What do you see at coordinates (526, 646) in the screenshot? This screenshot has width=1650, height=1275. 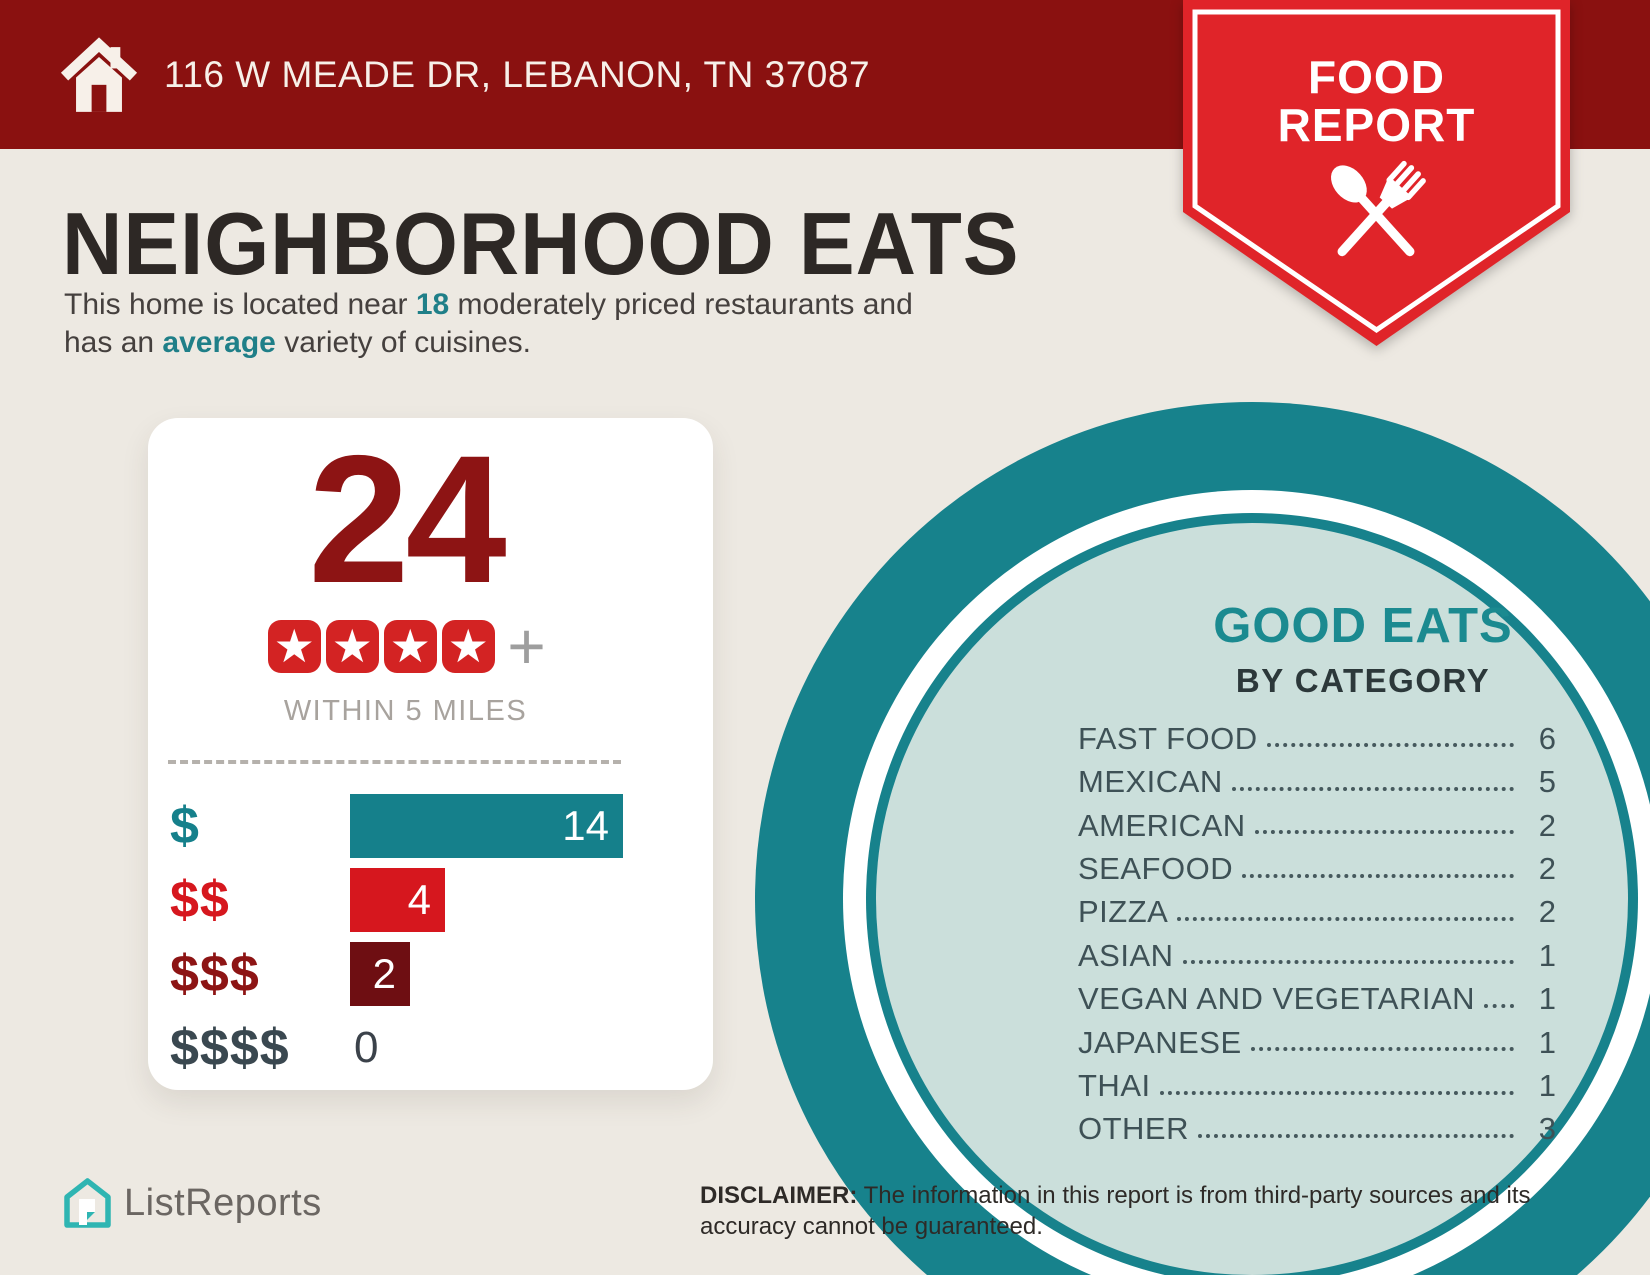 I see `rating-plus: +` at bounding box center [526, 646].